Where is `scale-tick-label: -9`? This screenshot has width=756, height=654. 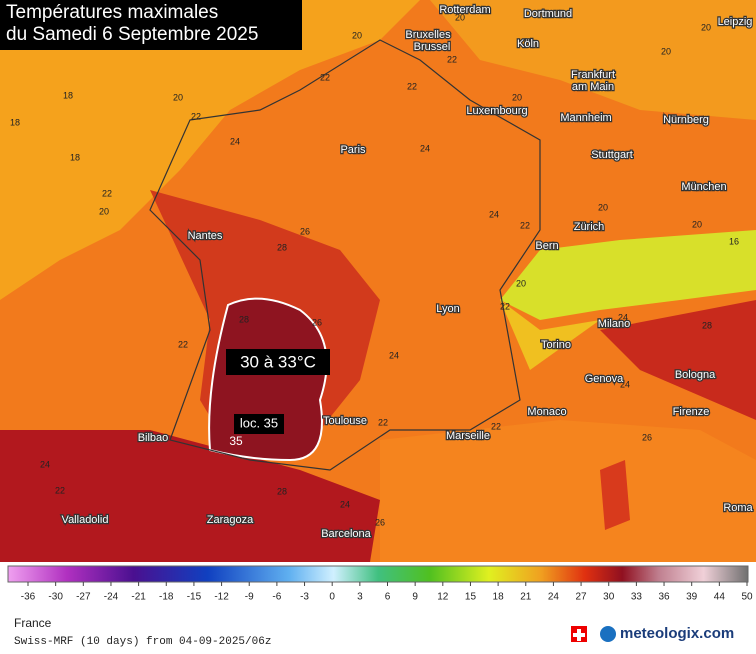
scale-tick-label: -9 is located at coordinates (249, 597).